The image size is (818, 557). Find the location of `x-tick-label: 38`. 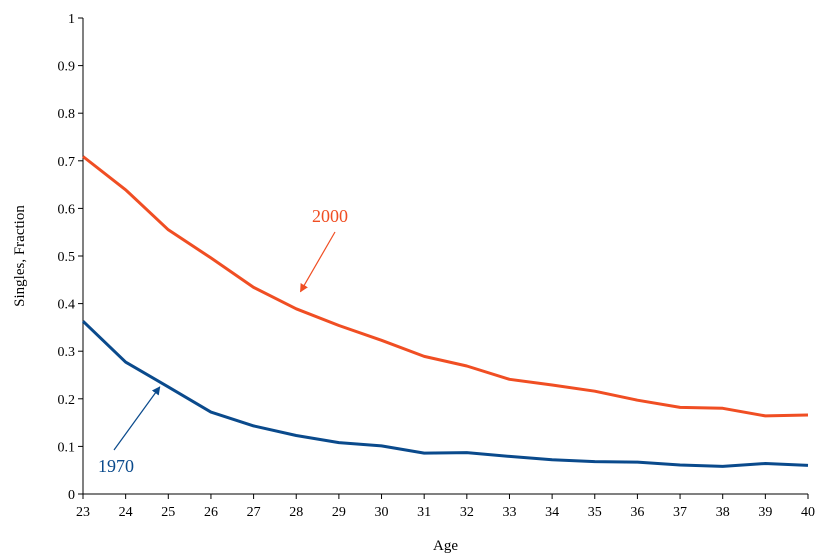

x-tick-label: 38 is located at coordinates (723, 512).